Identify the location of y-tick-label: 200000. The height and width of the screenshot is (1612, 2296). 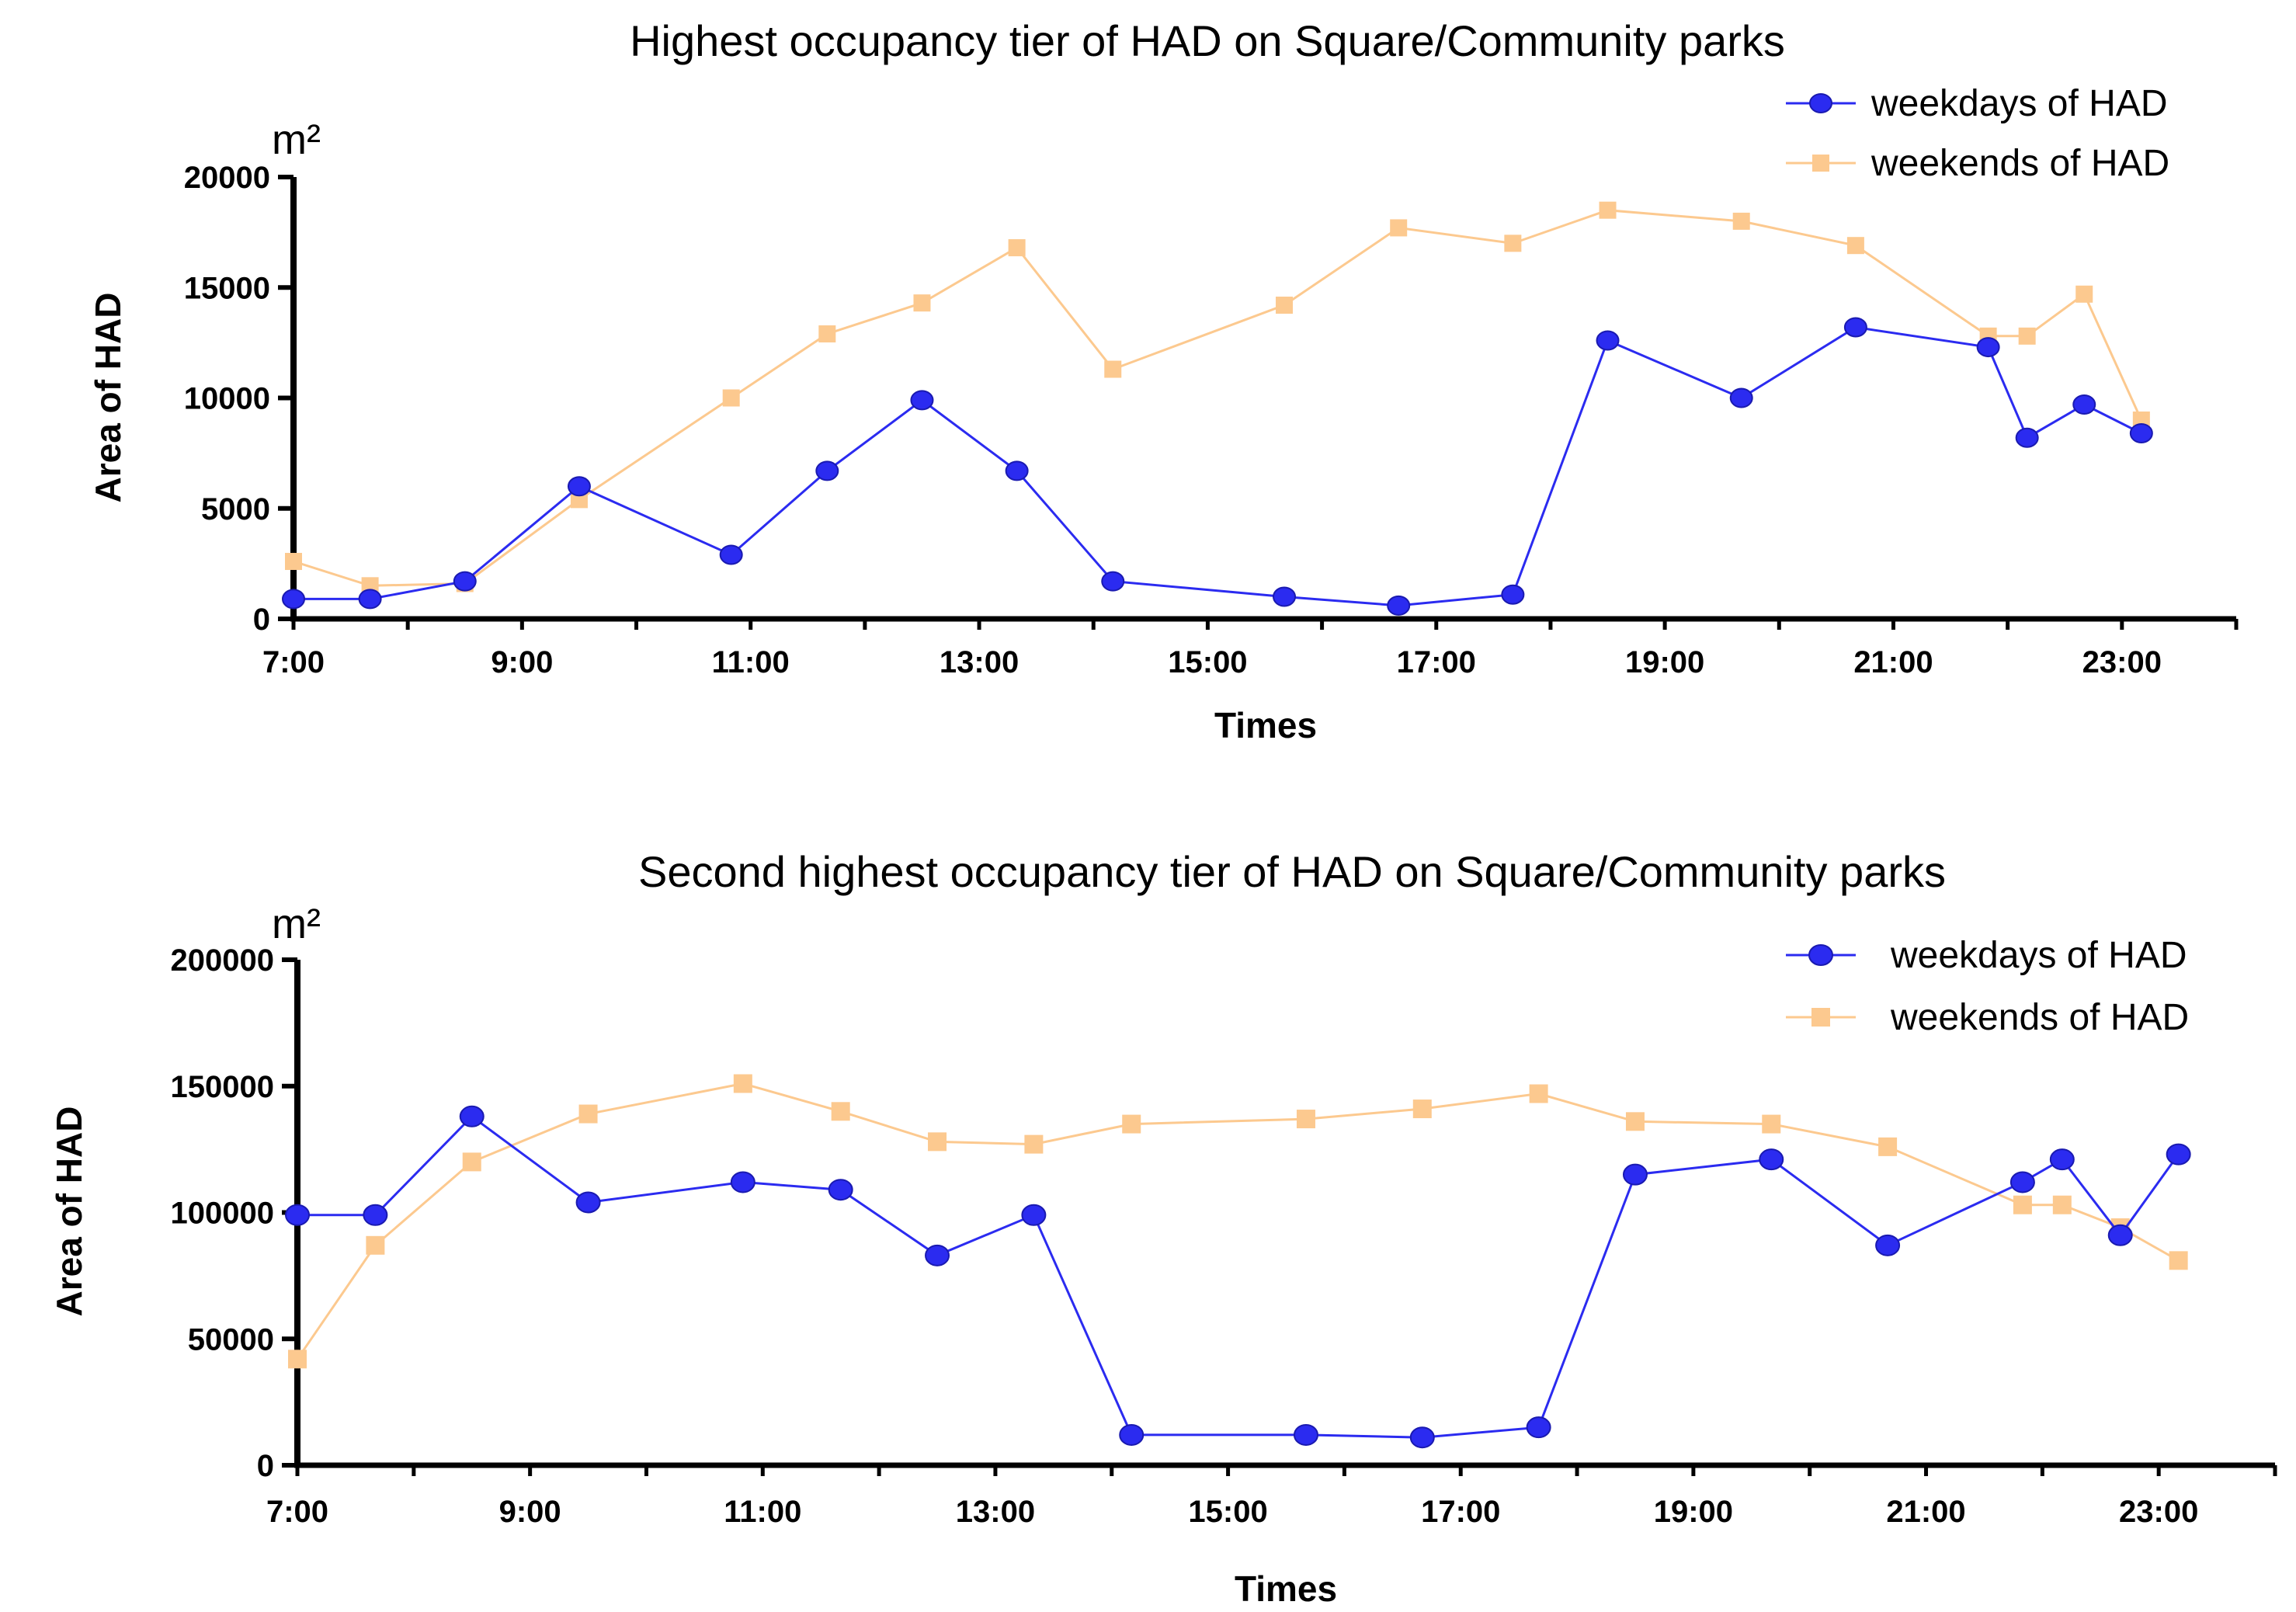
(222, 960).